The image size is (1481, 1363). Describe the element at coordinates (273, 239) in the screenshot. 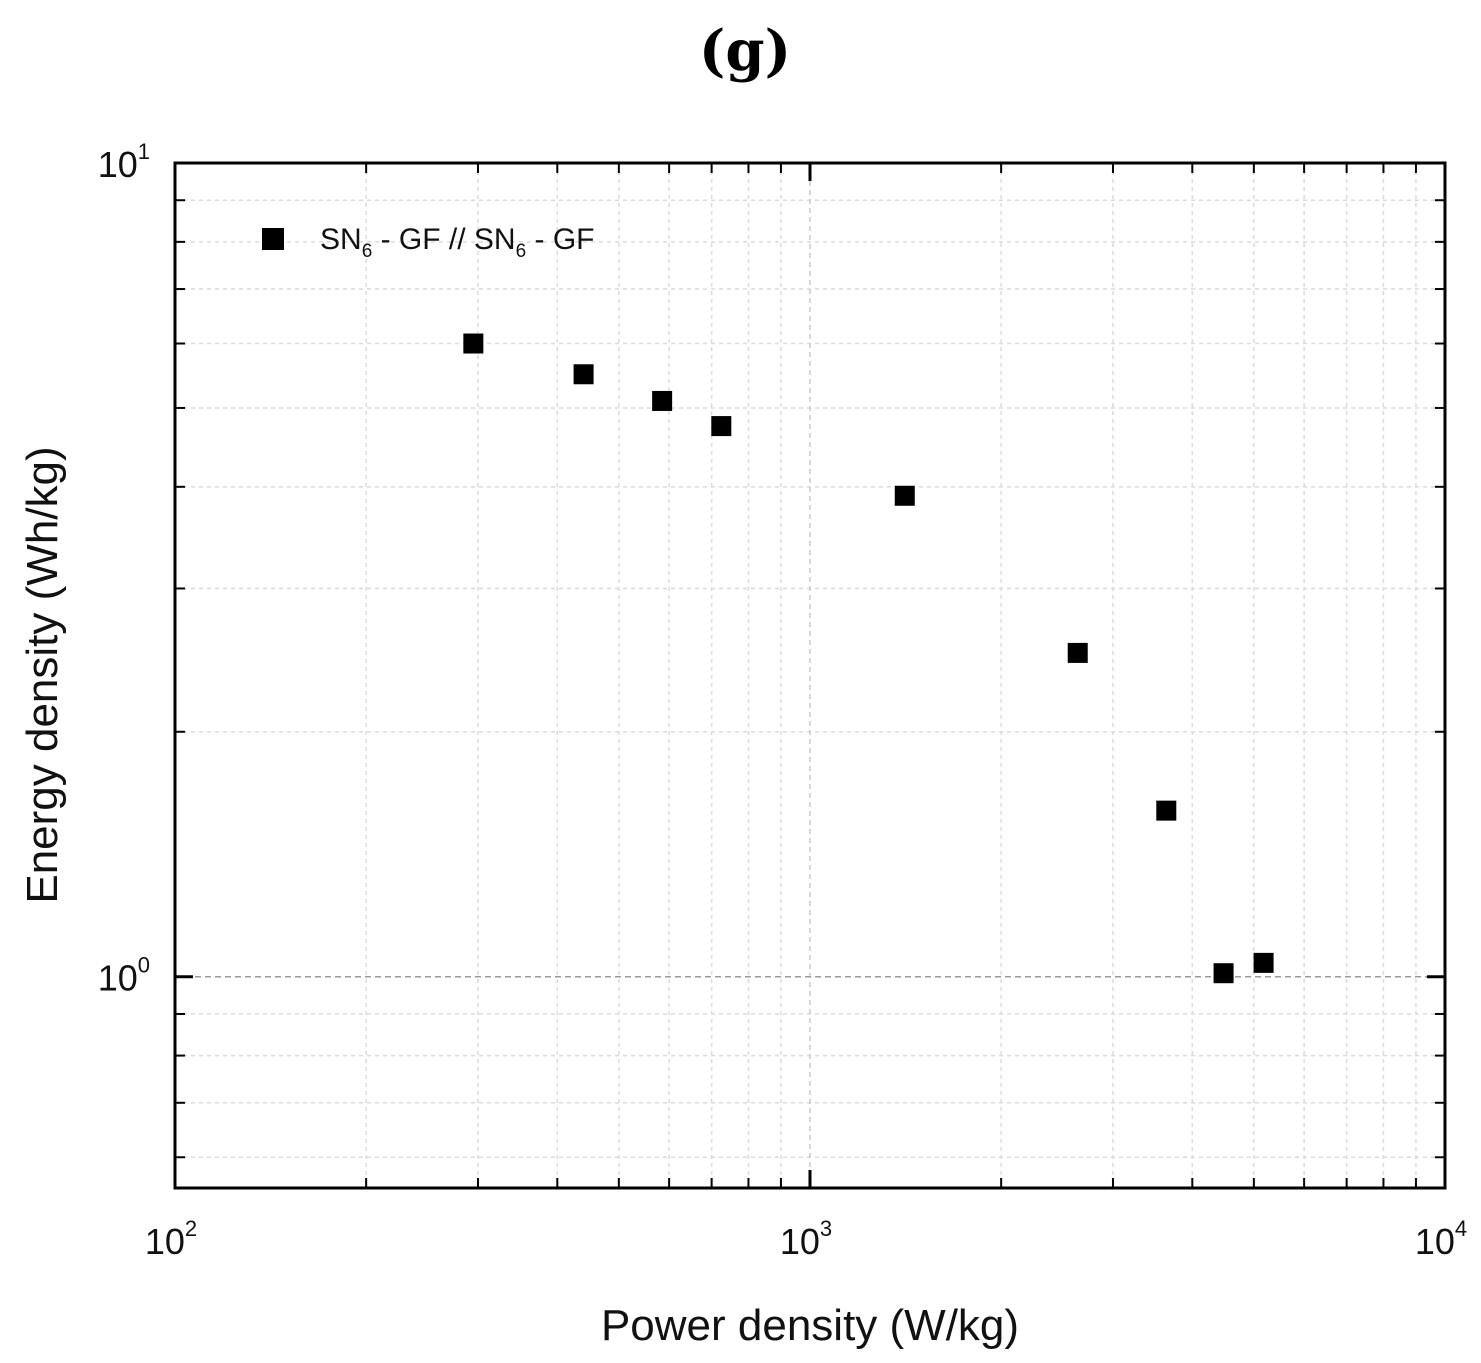

I see `legend-marker` at that location.